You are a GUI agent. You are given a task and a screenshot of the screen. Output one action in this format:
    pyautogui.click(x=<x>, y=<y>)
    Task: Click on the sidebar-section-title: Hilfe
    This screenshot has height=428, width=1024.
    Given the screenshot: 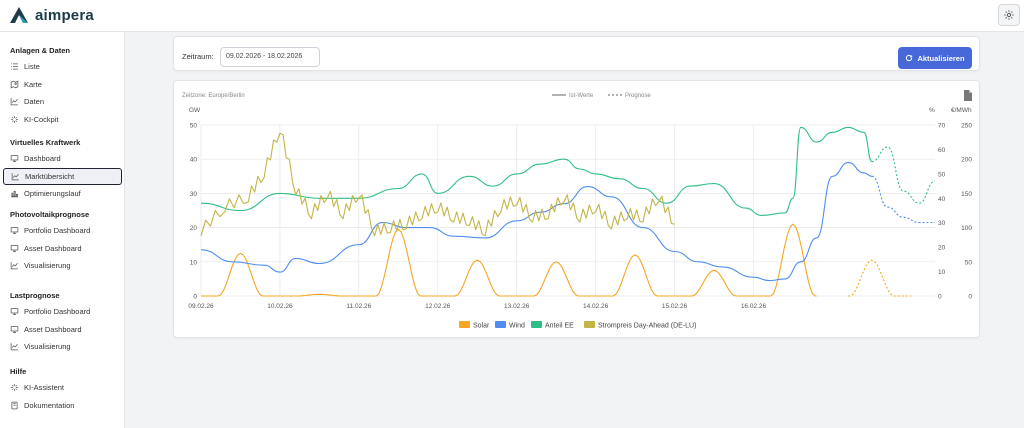 What is the action you would take?
    pyautogui.click(x=18, y=371)
    